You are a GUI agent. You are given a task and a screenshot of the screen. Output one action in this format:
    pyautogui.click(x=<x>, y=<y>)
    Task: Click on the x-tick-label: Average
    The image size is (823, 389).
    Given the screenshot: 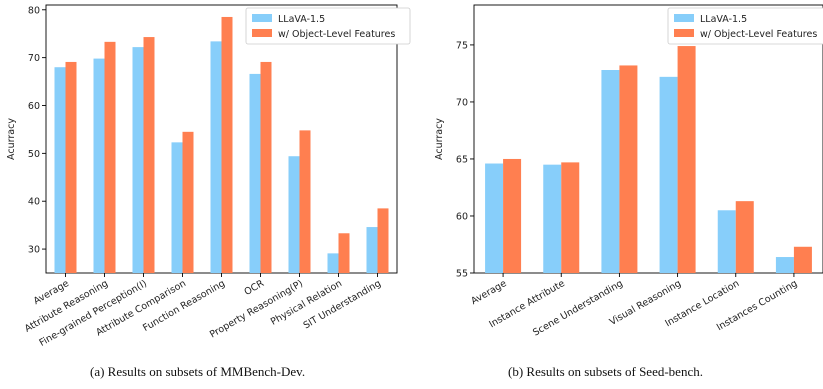 What is the action you would take?
    pyautogui.click(x=488, y=292)
    